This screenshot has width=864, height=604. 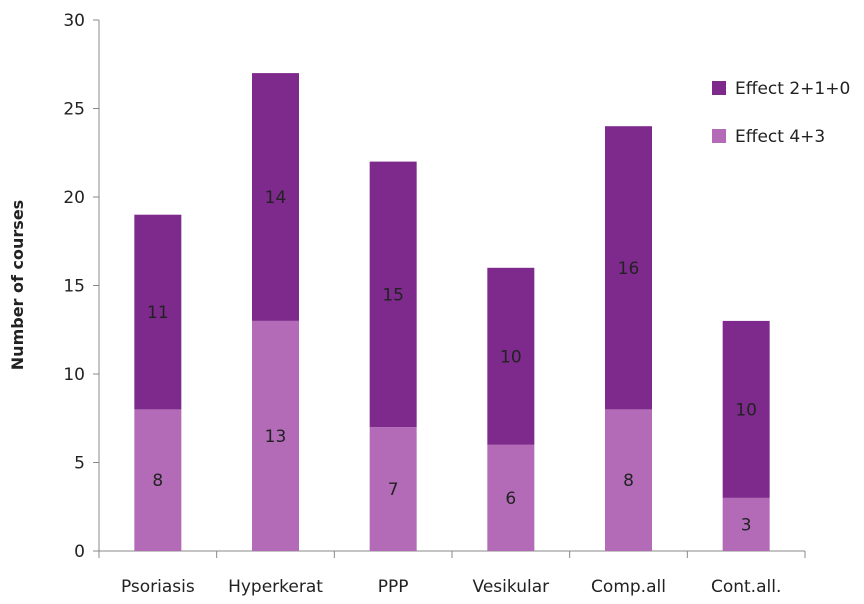 I want to click on y-axis-label: Number of courses, so click(x=17, y=285).